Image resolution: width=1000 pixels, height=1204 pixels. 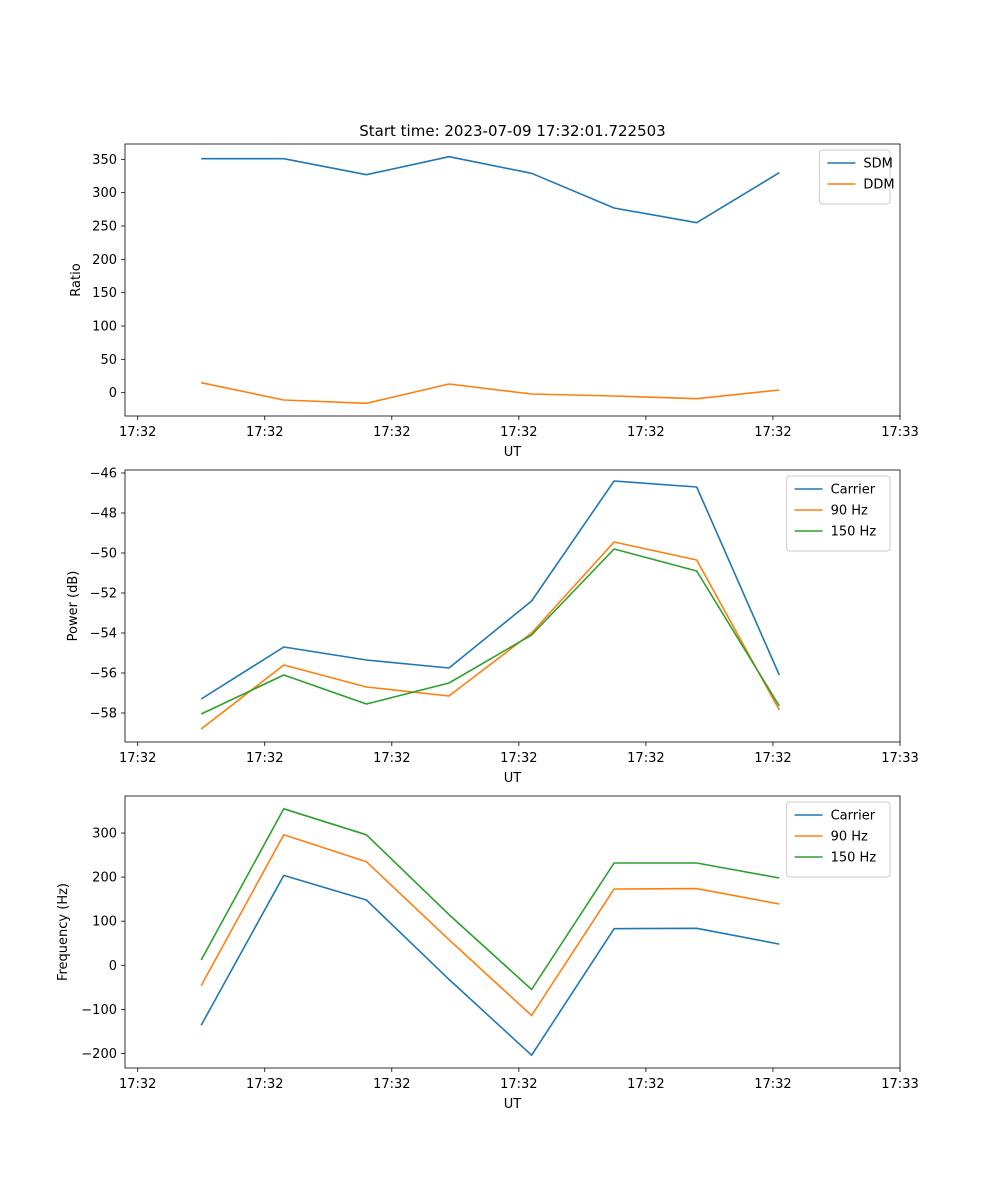 What do you see at coordinates (512, 131) in the screenshot?
I see `figure-title: Start time: 2023-07-09 17:32:01.722503` at bounding box center [512, 131].